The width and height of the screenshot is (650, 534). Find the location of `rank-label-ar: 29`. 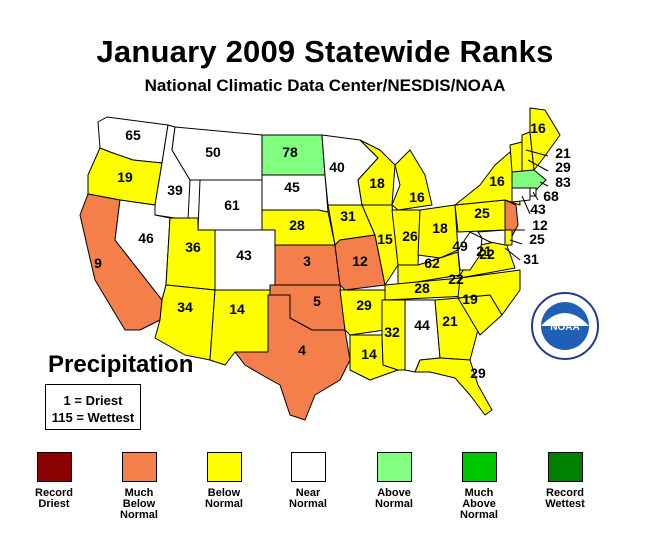

rank-label-ar: 29 is located at coordinates (364, 305).